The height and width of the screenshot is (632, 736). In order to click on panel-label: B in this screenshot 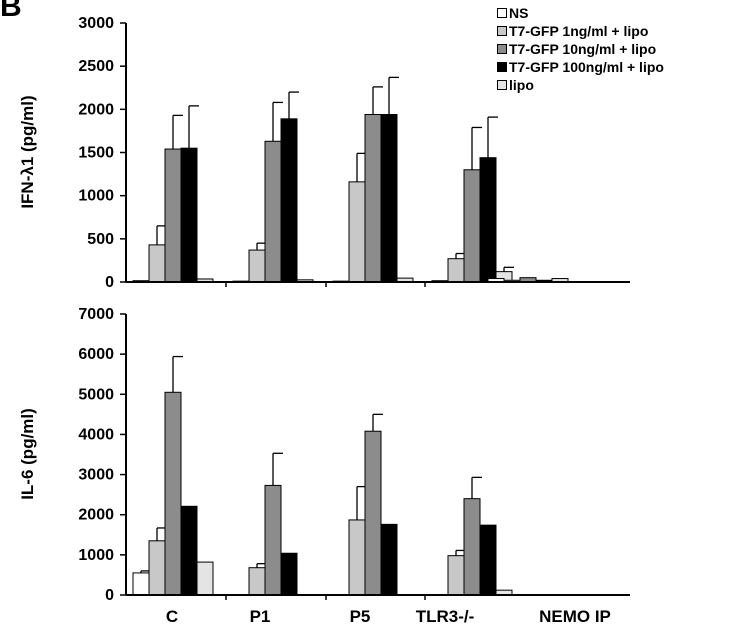, I will do `click(11, 11)`.